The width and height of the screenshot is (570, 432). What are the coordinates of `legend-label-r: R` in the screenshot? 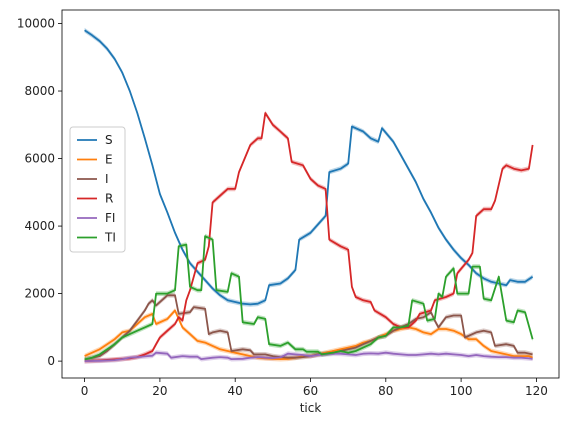 It's located at (109, 199).